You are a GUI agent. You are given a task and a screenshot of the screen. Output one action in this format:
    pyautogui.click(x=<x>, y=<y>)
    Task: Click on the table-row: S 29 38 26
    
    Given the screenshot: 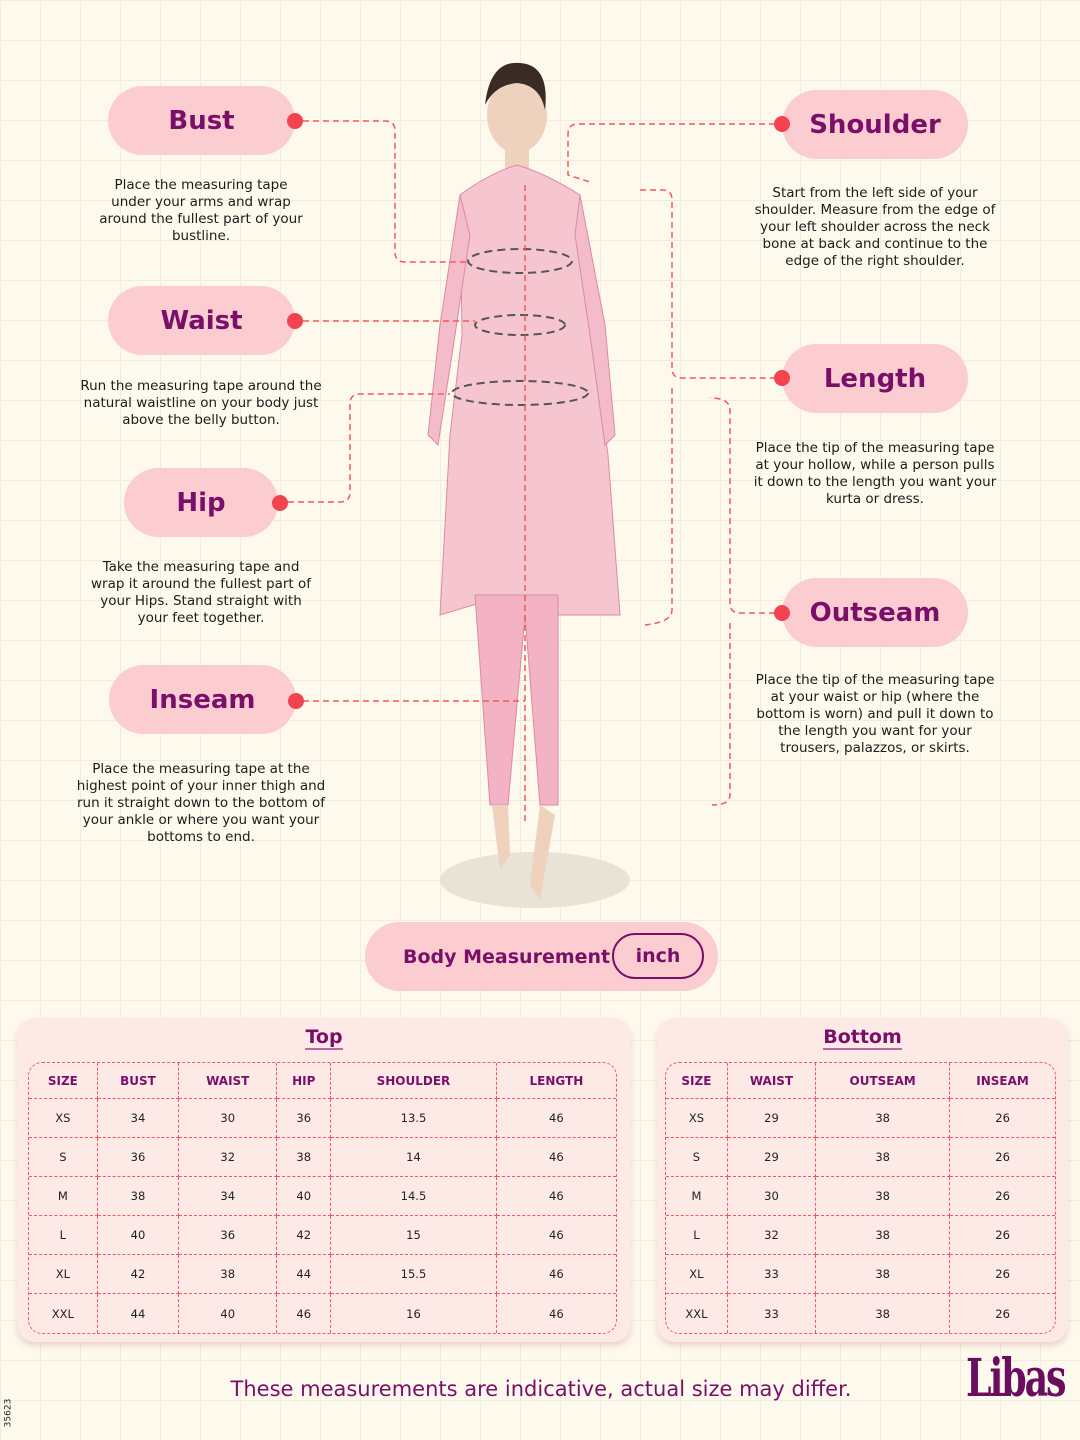 What is the action you would take?
    pyautogui.click(x=860, y=1157)
    